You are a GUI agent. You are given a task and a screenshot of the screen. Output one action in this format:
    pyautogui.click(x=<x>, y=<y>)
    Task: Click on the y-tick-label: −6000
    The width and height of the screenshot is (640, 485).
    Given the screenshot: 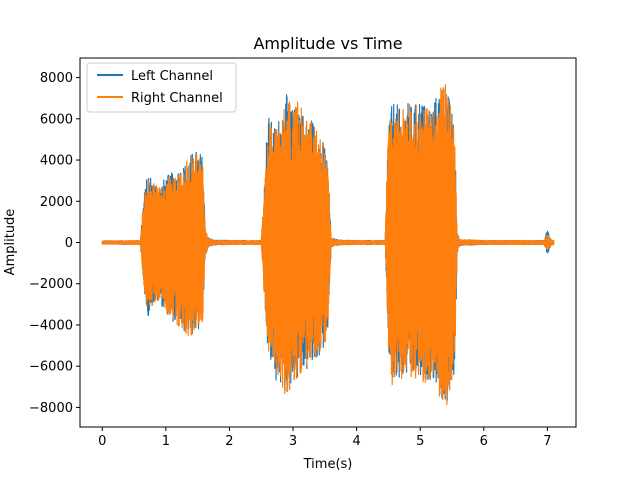 What is the action you would take?
    pyautogui.click(x=51, y=367)
    